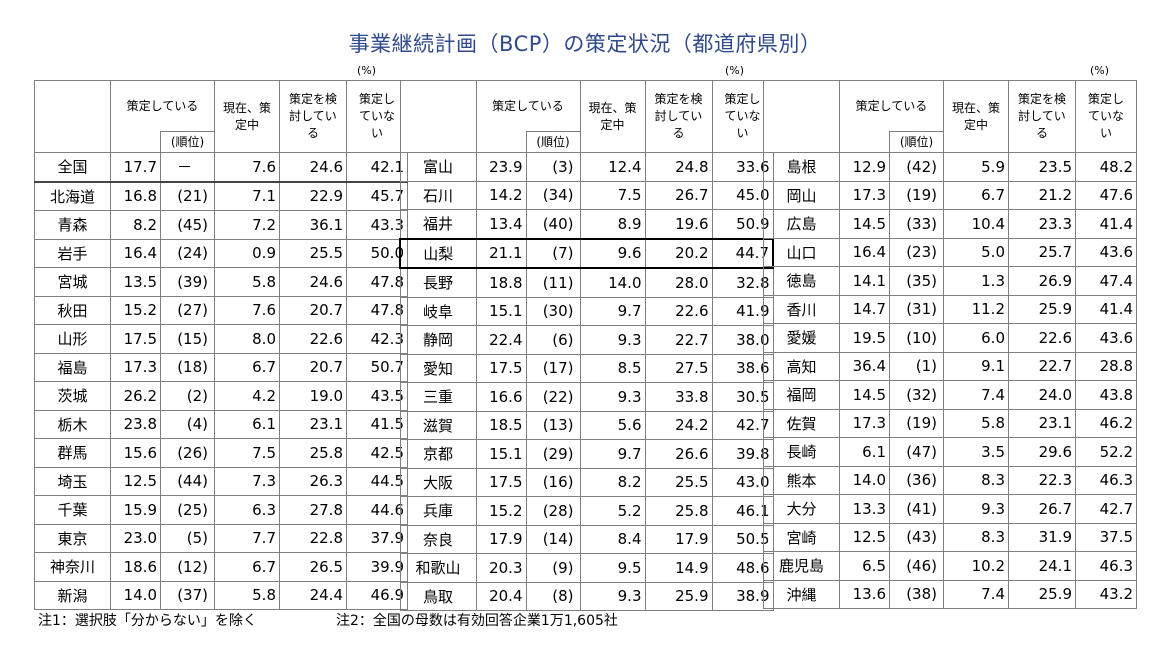 This screenshot has width=1160, height=647. I want to click on table-row: 京都 15.1 (29) 9.7 26.6 39.8, so click(586, 454).